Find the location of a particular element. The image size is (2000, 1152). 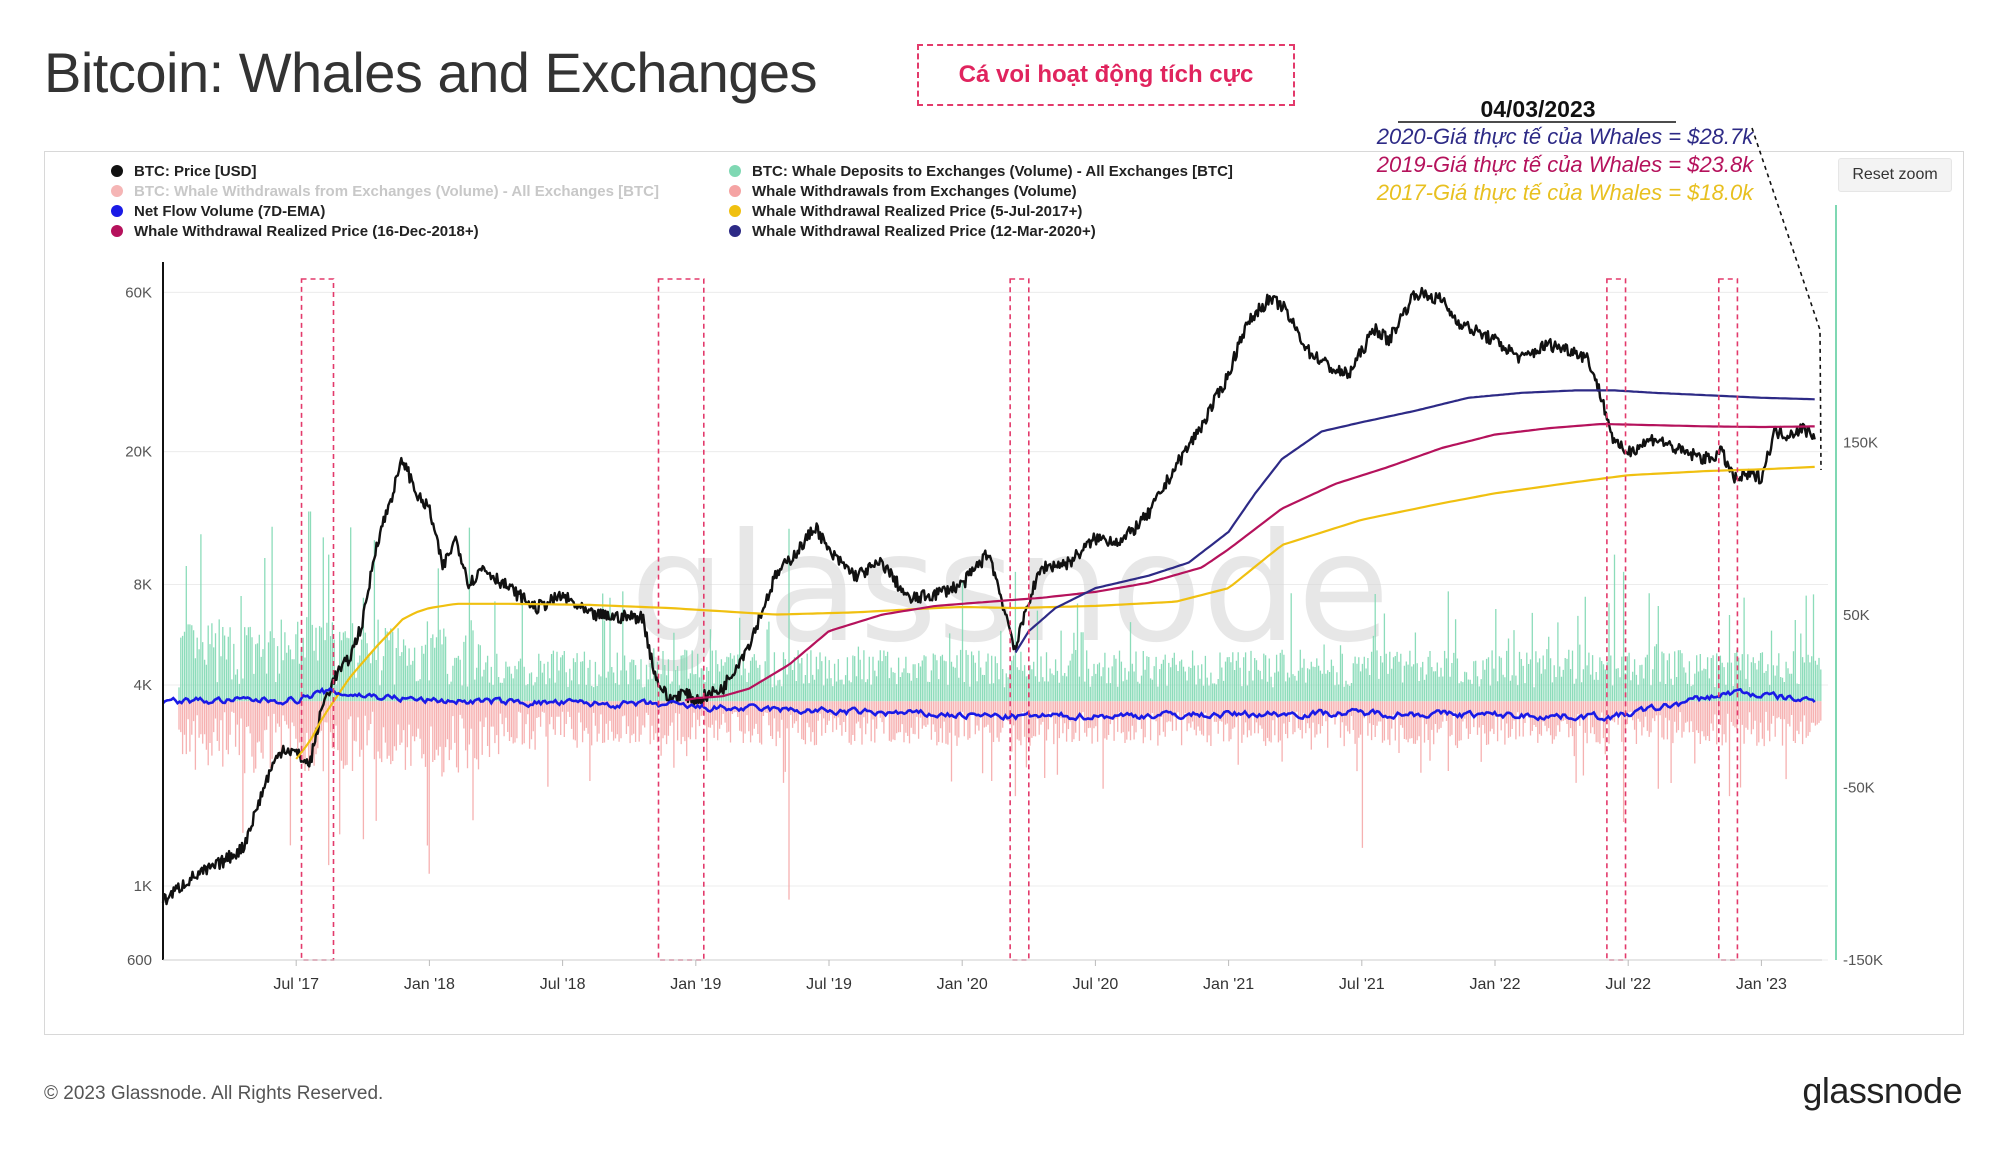

y-left-tick-label: 60K is located at coordinates (138, 292).